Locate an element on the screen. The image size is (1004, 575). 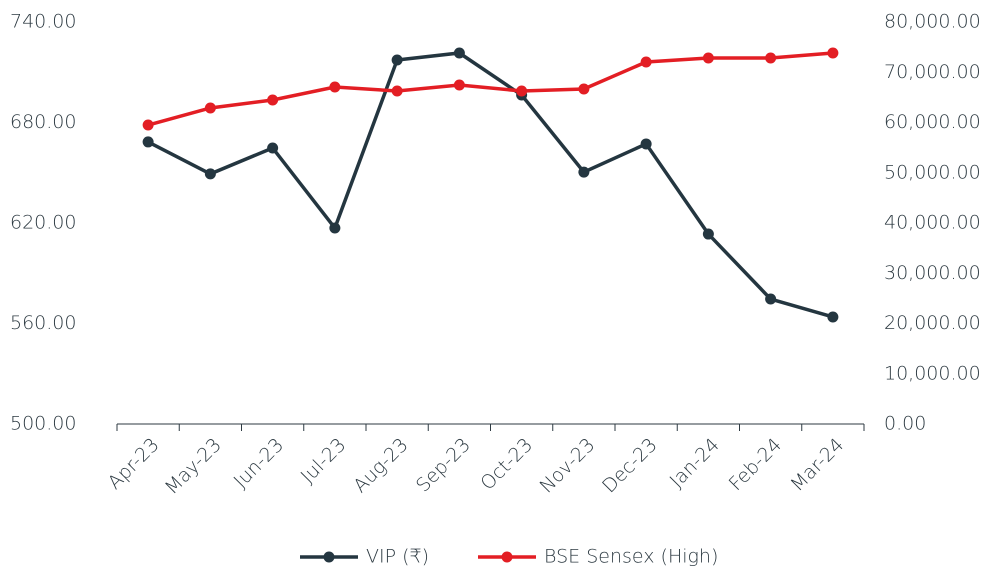
y-tick-label: 620.00 is located at coordinates (43, 223).